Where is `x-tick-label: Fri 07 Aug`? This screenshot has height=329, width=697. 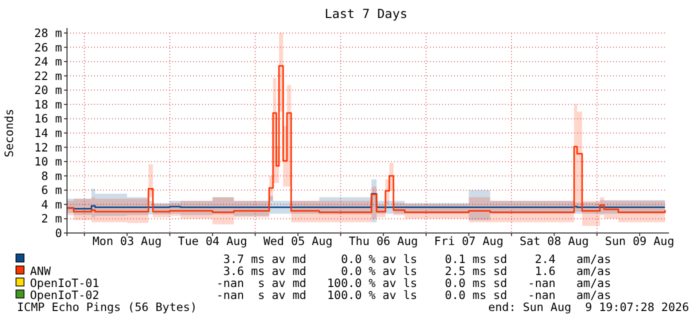 x-tick-label: Fri 07 Aug is located at coordinates (469, 241).